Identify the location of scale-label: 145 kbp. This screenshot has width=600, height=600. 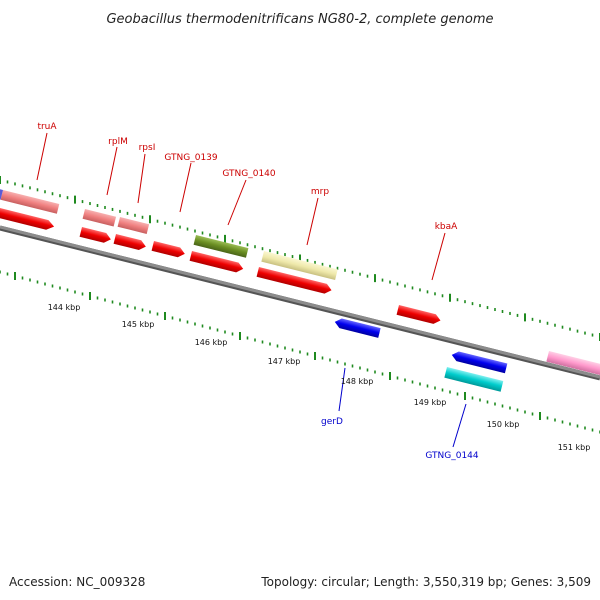
(138, 324).